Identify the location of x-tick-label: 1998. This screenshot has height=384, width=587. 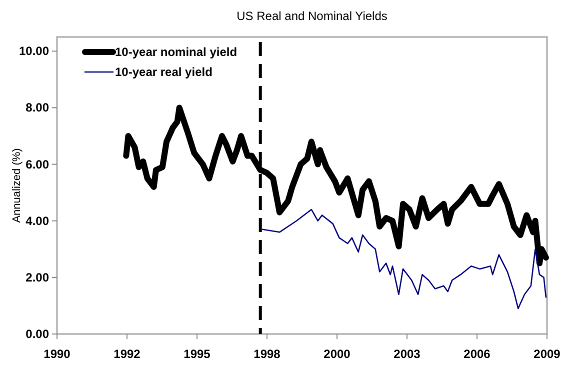
(267, 354).